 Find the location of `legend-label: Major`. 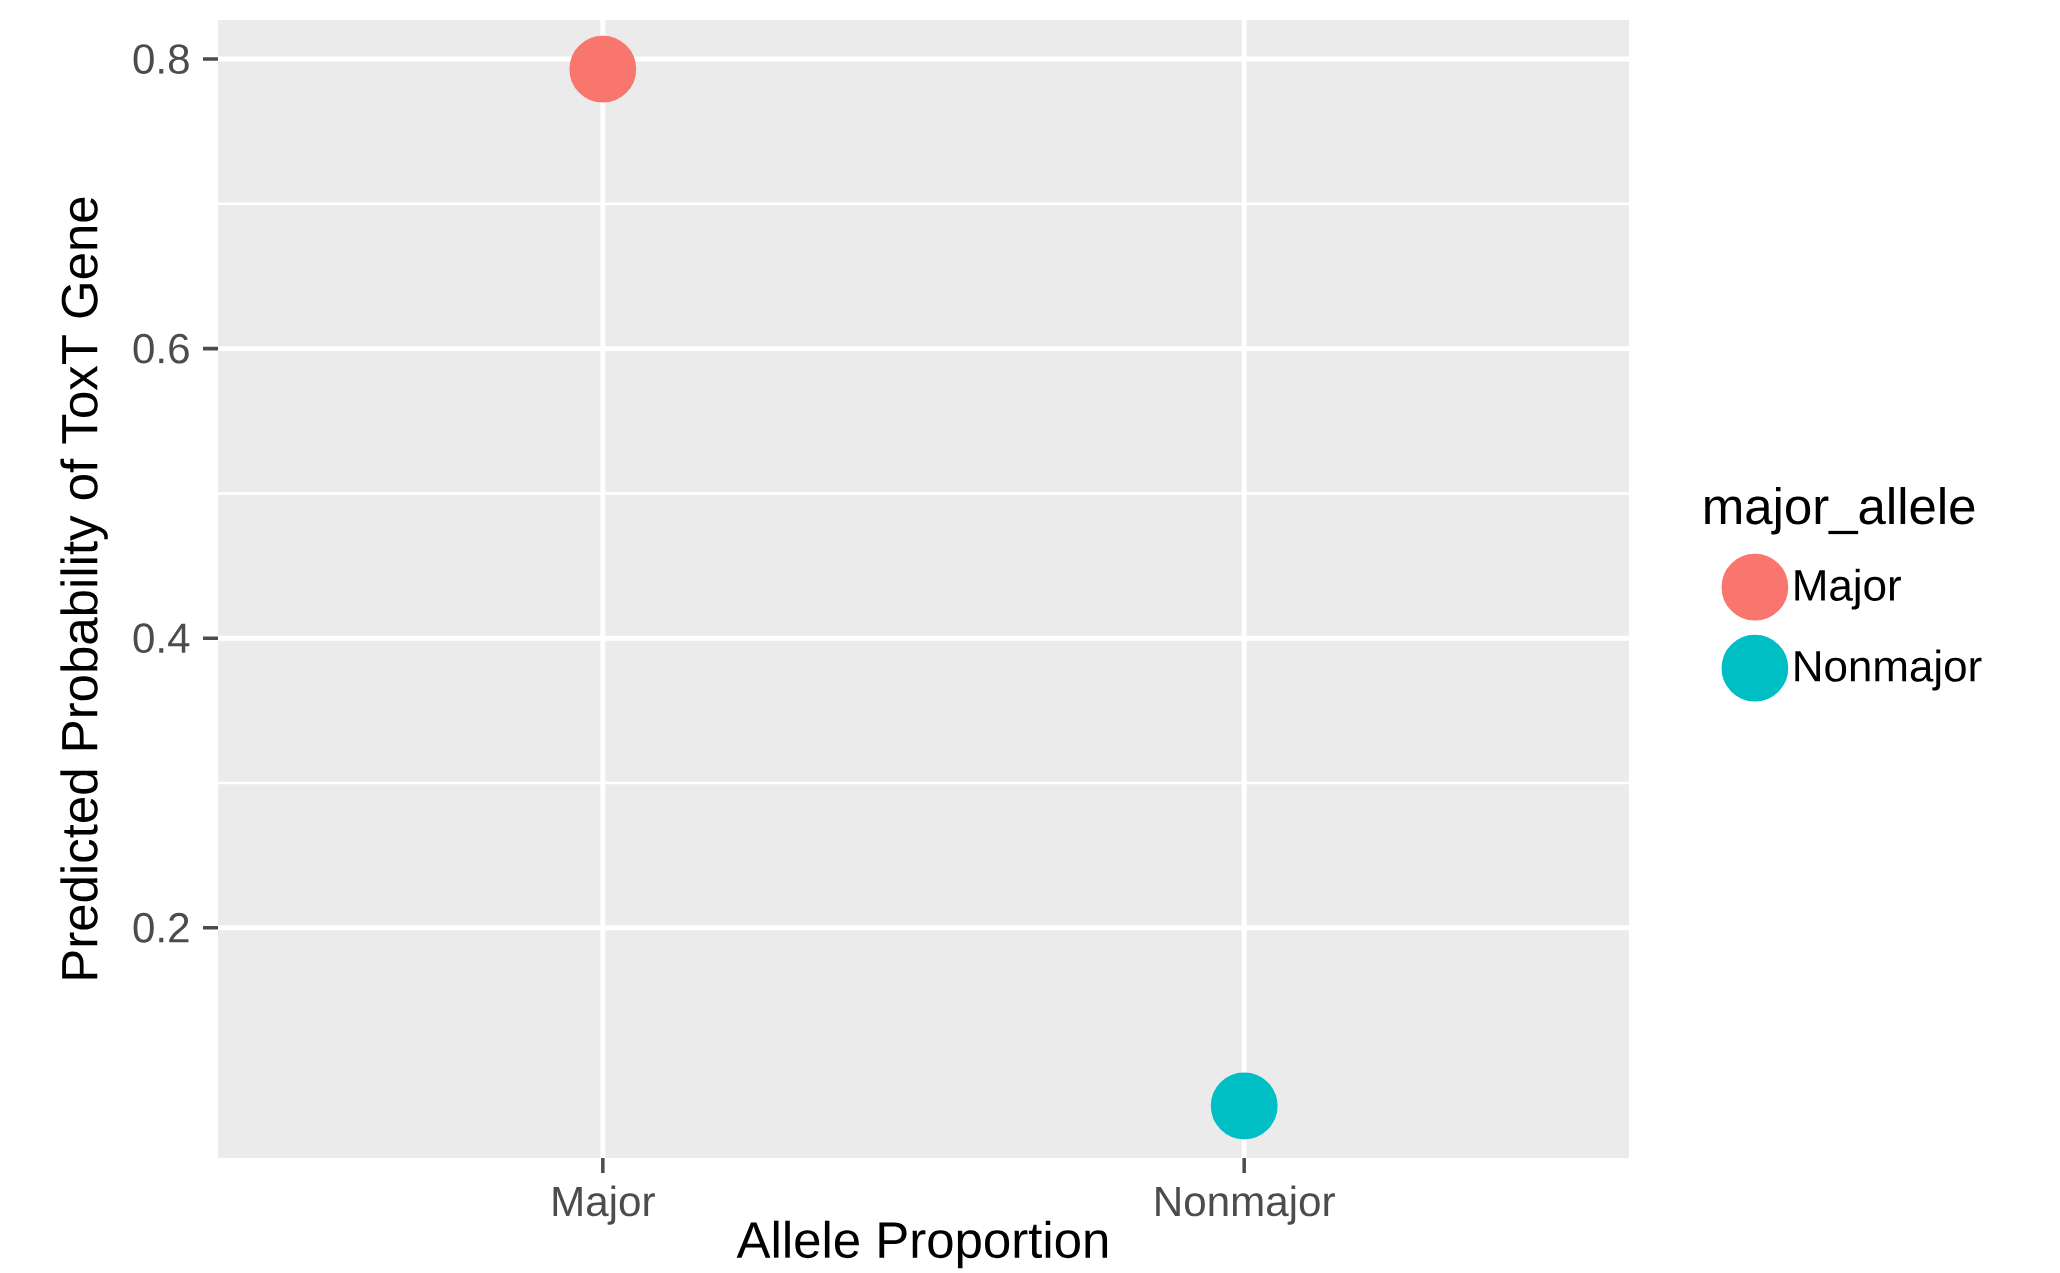

legend-label: Major is located at coordinates (1848, 589).